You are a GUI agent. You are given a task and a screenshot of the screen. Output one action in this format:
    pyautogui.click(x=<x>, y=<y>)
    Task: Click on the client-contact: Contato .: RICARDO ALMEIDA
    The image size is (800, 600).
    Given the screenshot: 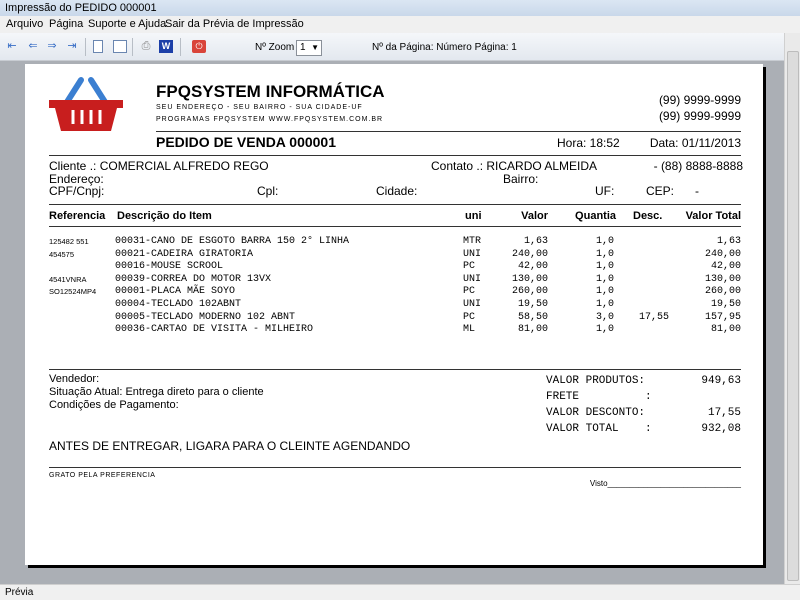 What is the action you would take?
    pyautogui.click(x=514, y=166)
    